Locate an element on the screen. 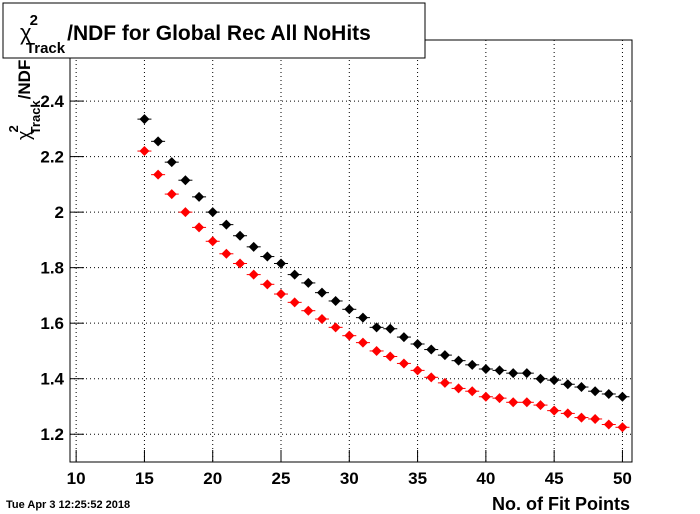  y-tick-label: 2 is located at coordinates (59, 212).